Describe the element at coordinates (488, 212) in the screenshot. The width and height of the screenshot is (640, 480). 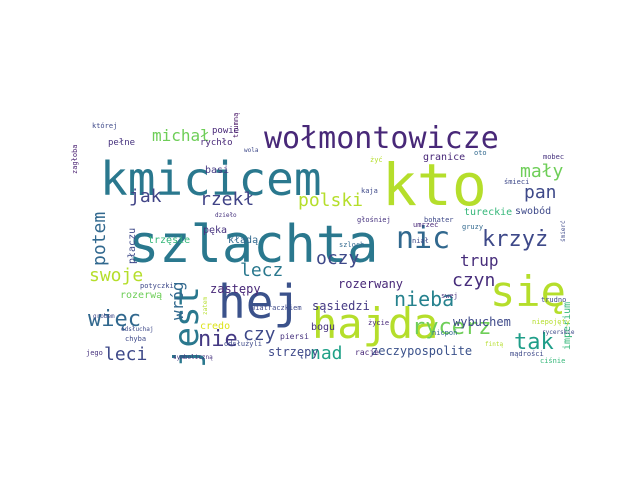
I see `cloud-word: tureckie` at that location.